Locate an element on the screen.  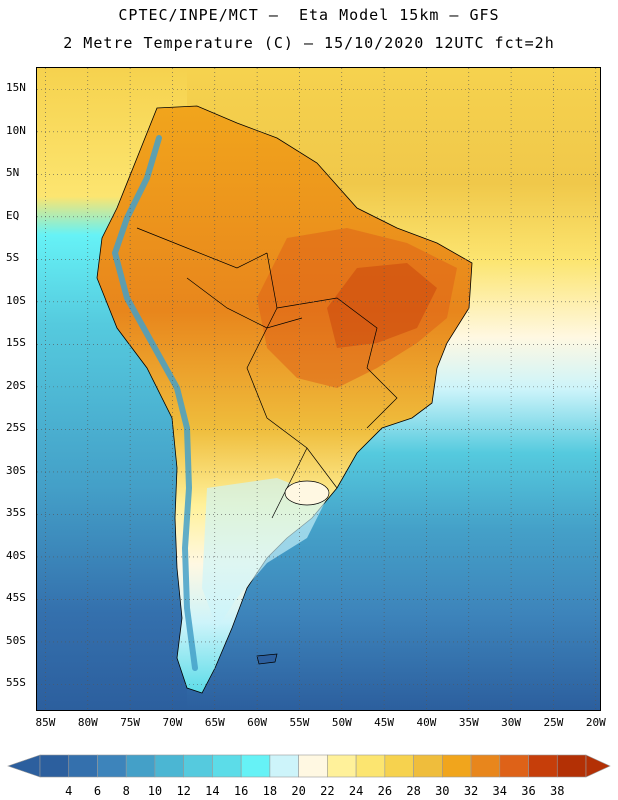
longitude-label: 40W is located at coordinates (426, 722).